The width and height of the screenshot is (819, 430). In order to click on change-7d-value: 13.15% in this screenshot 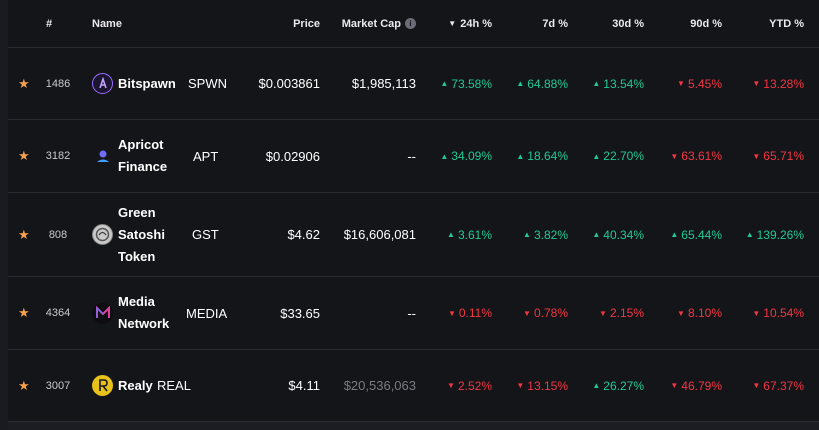, I will do `click(547, 385)`.